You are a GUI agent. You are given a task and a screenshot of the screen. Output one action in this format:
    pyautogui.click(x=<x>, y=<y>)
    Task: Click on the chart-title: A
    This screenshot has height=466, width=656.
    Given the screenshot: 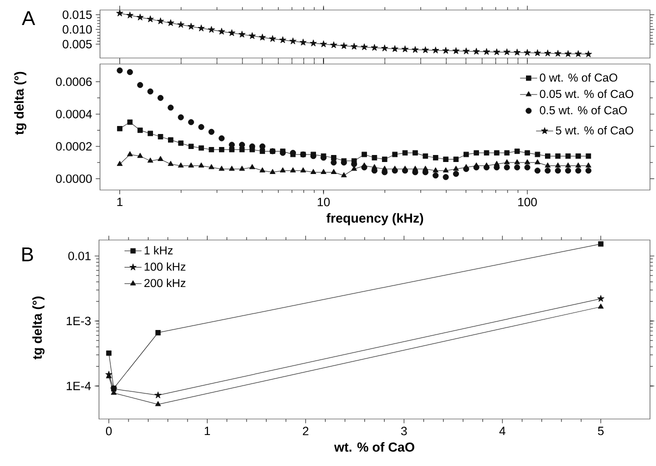 What is the action you would take?
    pyautogui.click(x=29, y=18)
    